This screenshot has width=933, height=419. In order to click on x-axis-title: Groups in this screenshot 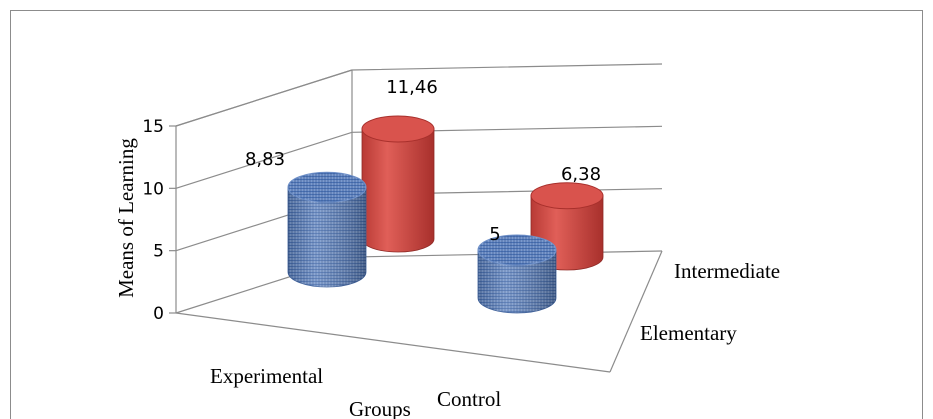, I will do `click(380, 408)`.